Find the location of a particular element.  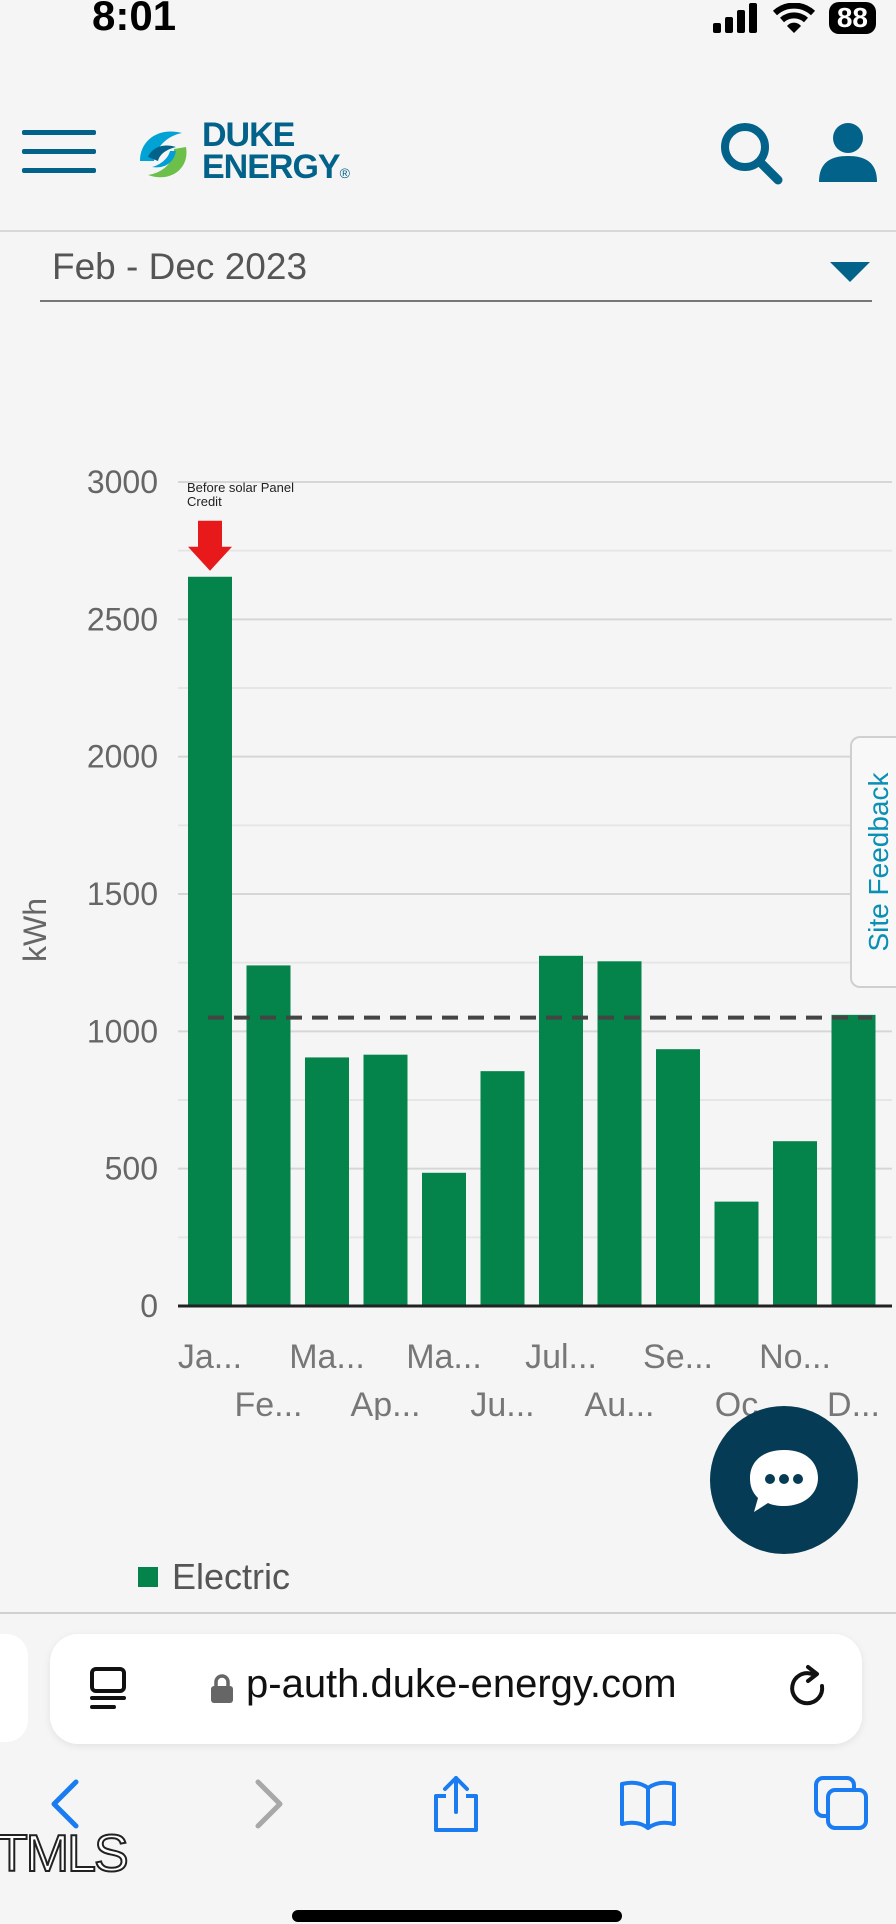

search-icon is located at coordinates (751, 153).